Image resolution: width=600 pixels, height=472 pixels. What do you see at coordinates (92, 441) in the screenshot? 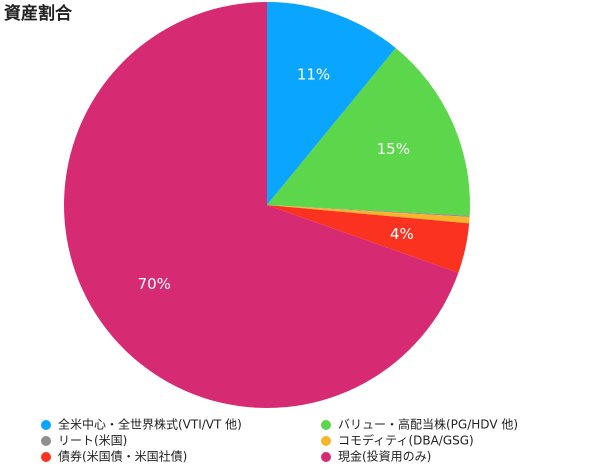
I see `legend-label: リート(米国)` at bounding box center [92, 441].